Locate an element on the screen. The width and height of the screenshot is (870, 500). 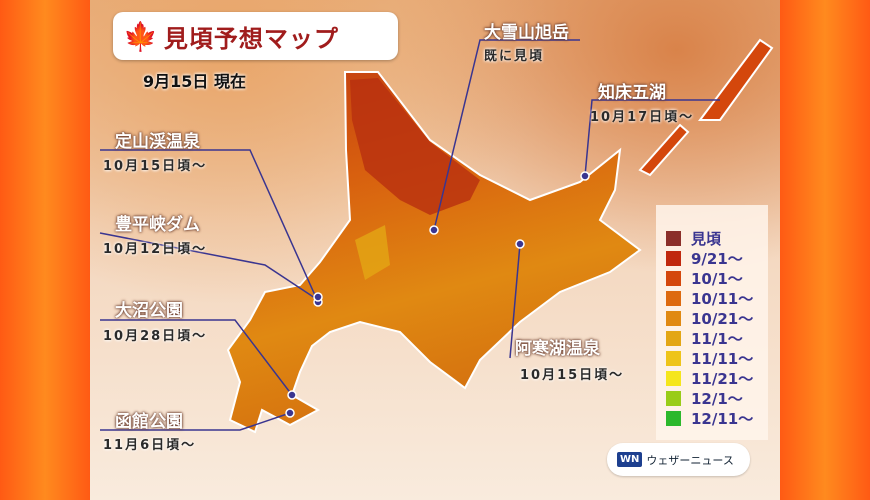
spot-name: 函館公園 is located at coordinates (149, 422).